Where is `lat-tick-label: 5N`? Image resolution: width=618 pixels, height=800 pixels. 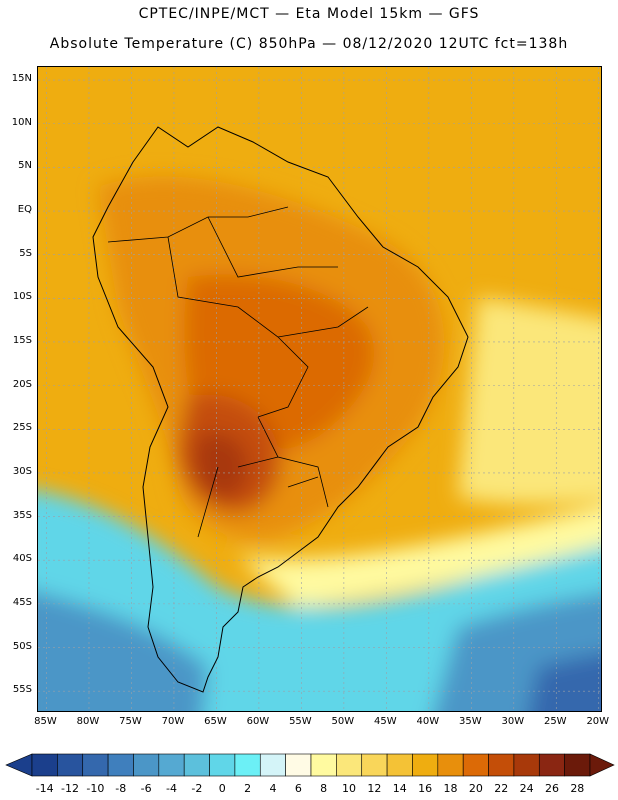 lat-tick-label: 5N is located at coordinates (25, 166).